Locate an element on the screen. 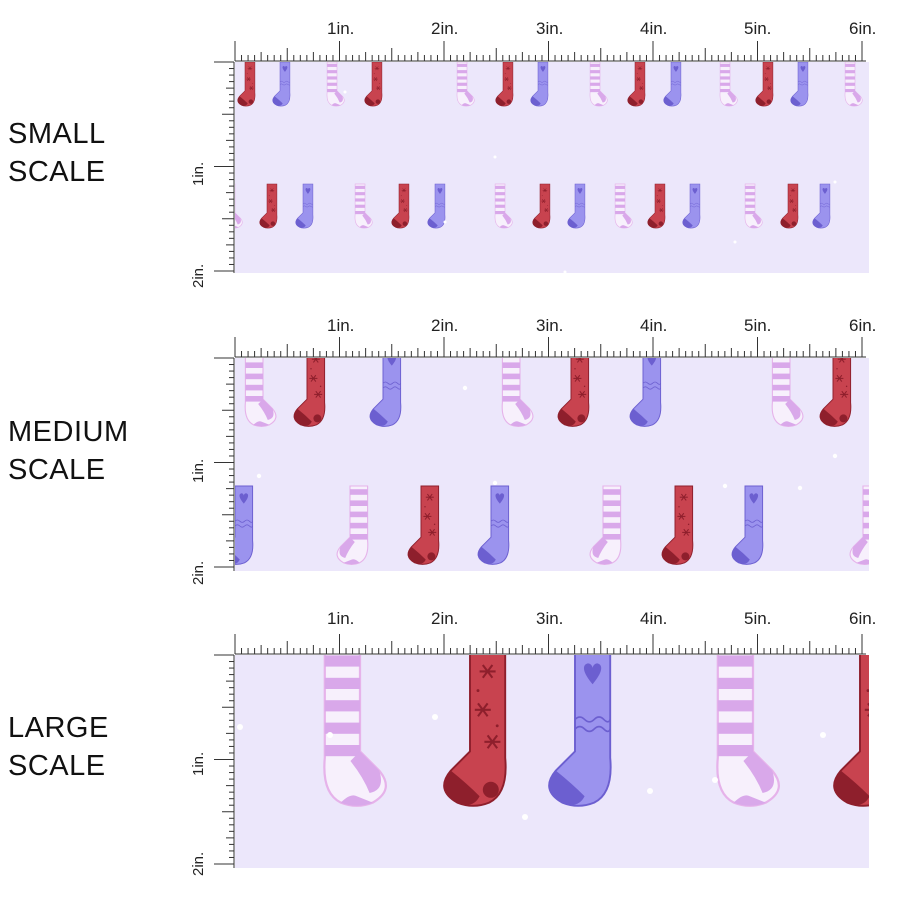 The image size is (900, 900). scale-label-line-1: SMALL is located at coordinates (57, 134).